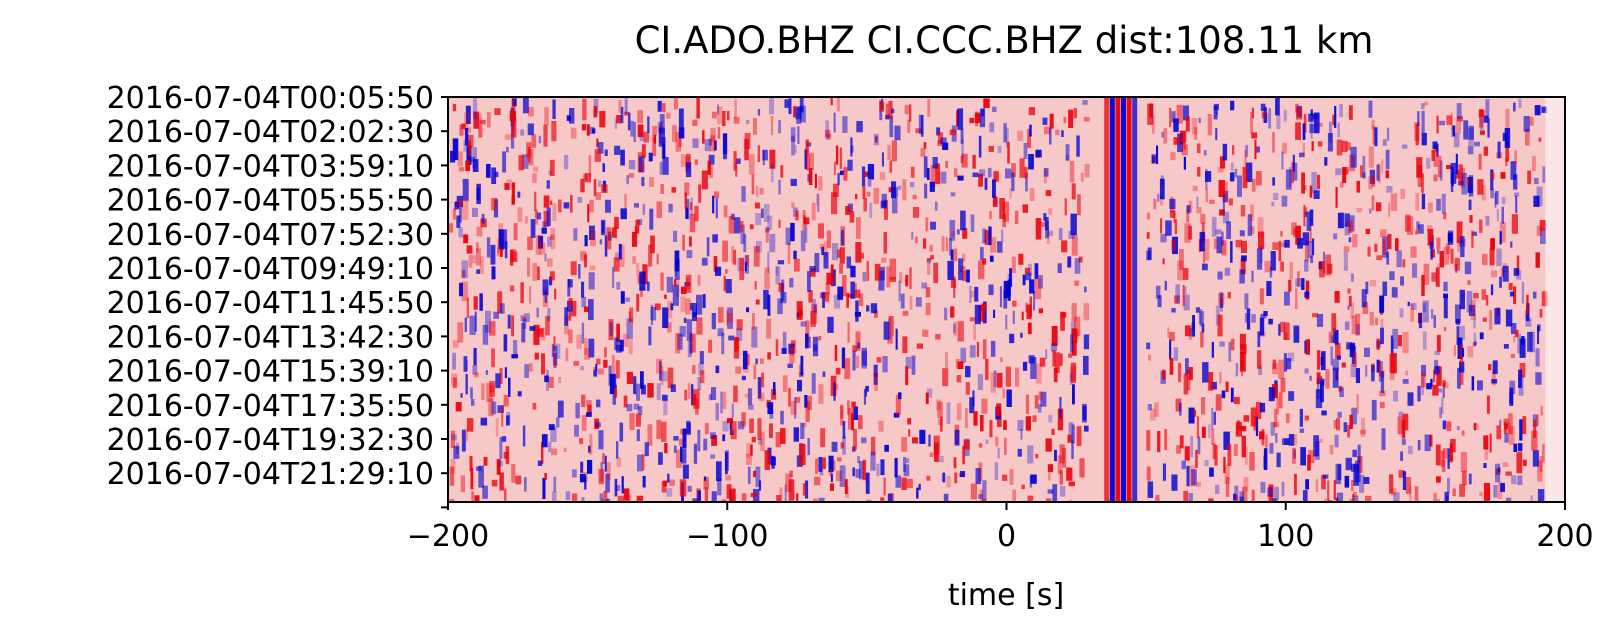  I want to click on x-tick-label: −100, so click(727, 536).